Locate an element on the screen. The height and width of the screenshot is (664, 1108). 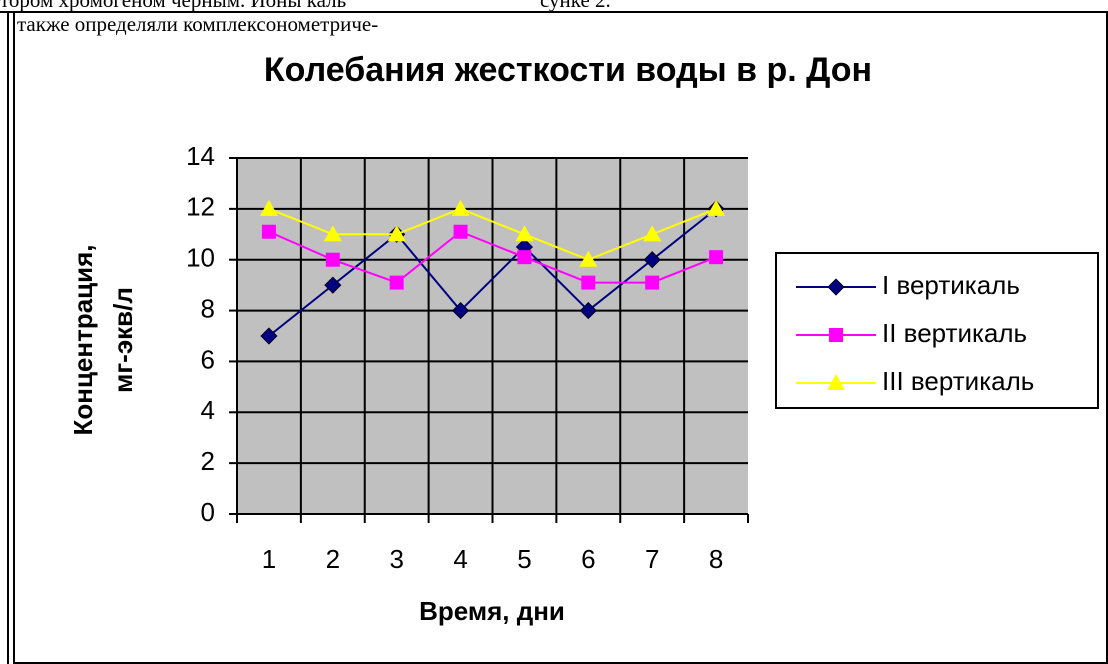
legend-label: II вертикаль is located at coordinates (954, 333).